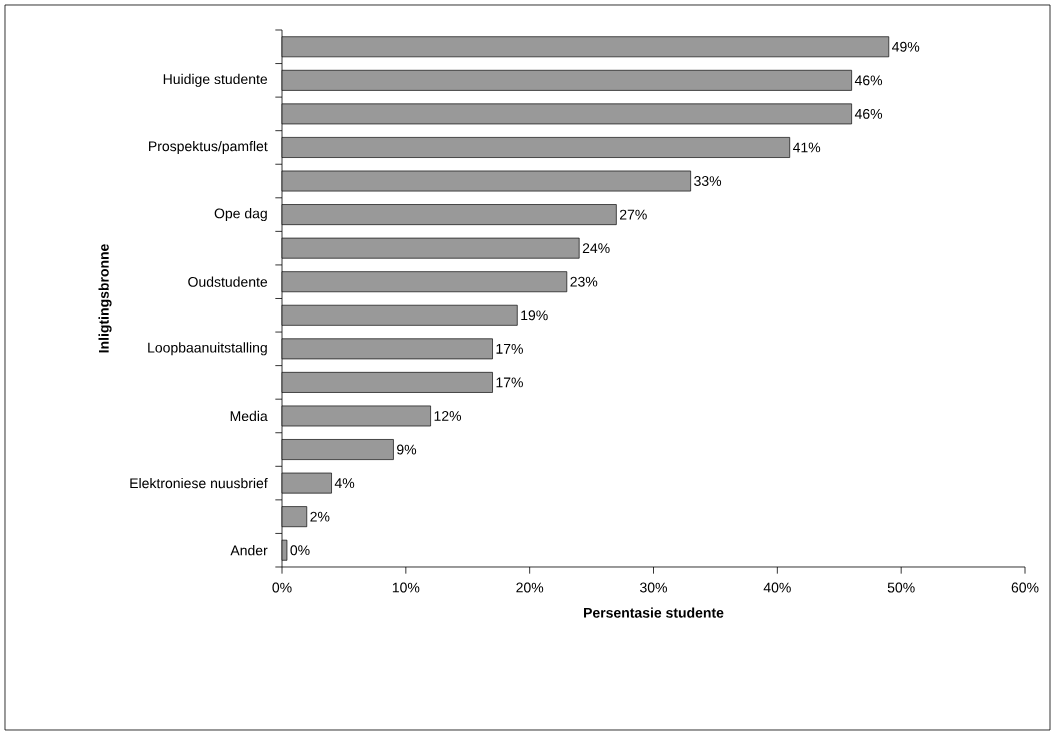 The width and height of the screenshot is (1055, 735). What do you see at coordinates (228, 281) in the screenshot?
I see `y-tick-label: Oudstudente` at bounding box center [228, 281].